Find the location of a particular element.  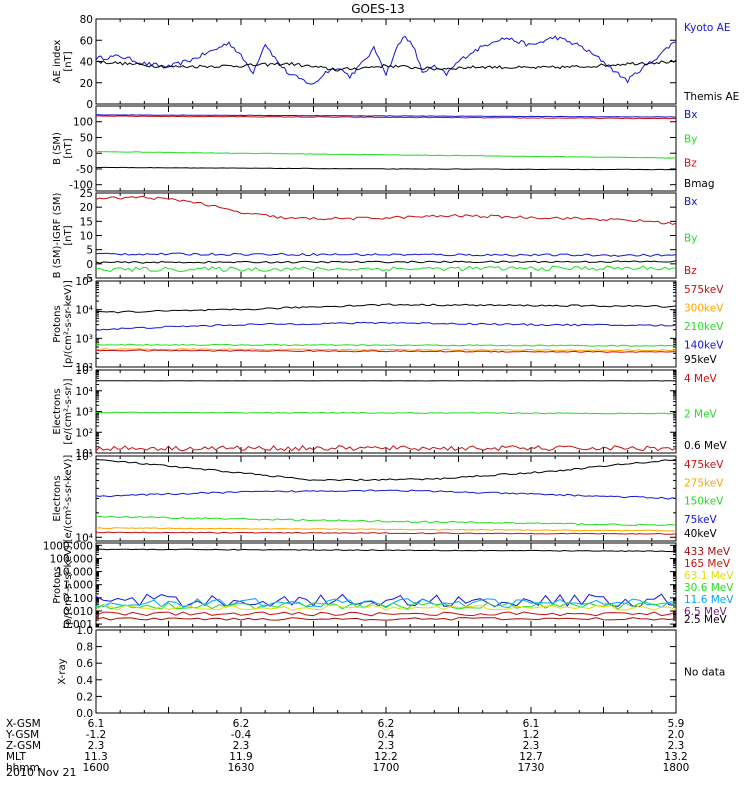

y-tick-label: 1000.000 is located at coordinates (68, 546).